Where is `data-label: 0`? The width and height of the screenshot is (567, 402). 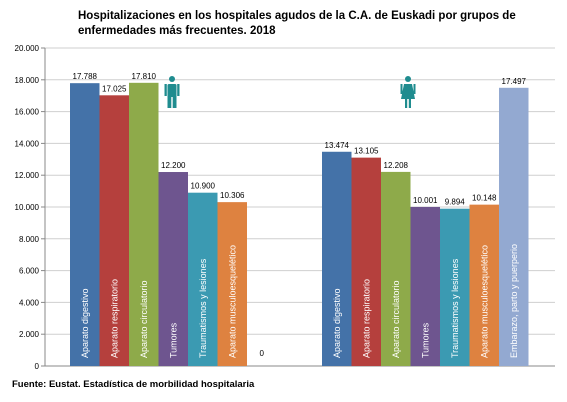
data-label: 0 is located at coordinates (262, 353).